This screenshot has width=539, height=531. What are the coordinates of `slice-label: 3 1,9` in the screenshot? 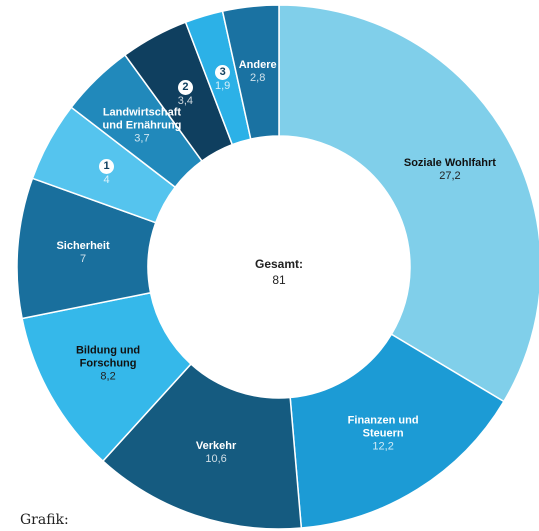 It's located at (223, 78).